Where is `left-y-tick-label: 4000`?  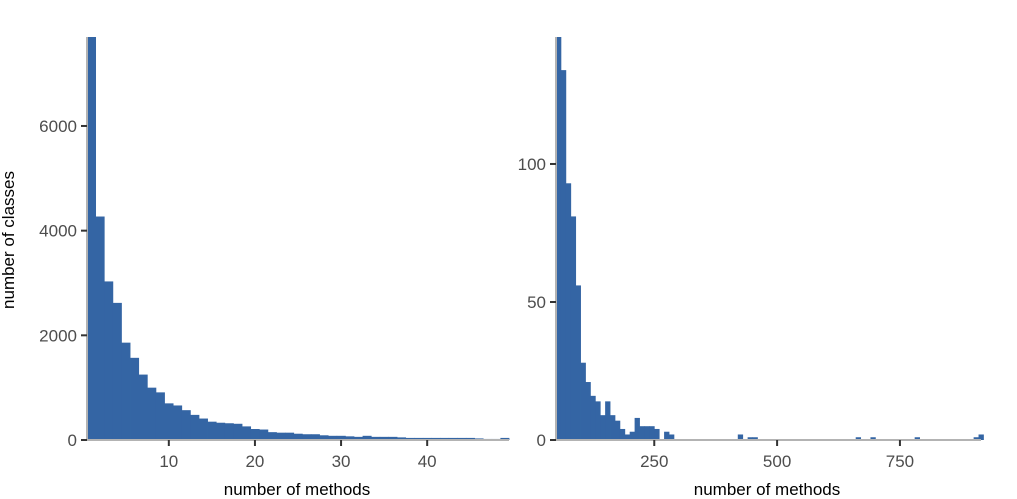 left-y-tick-label: 4000 is located at coordinates (58, 231).